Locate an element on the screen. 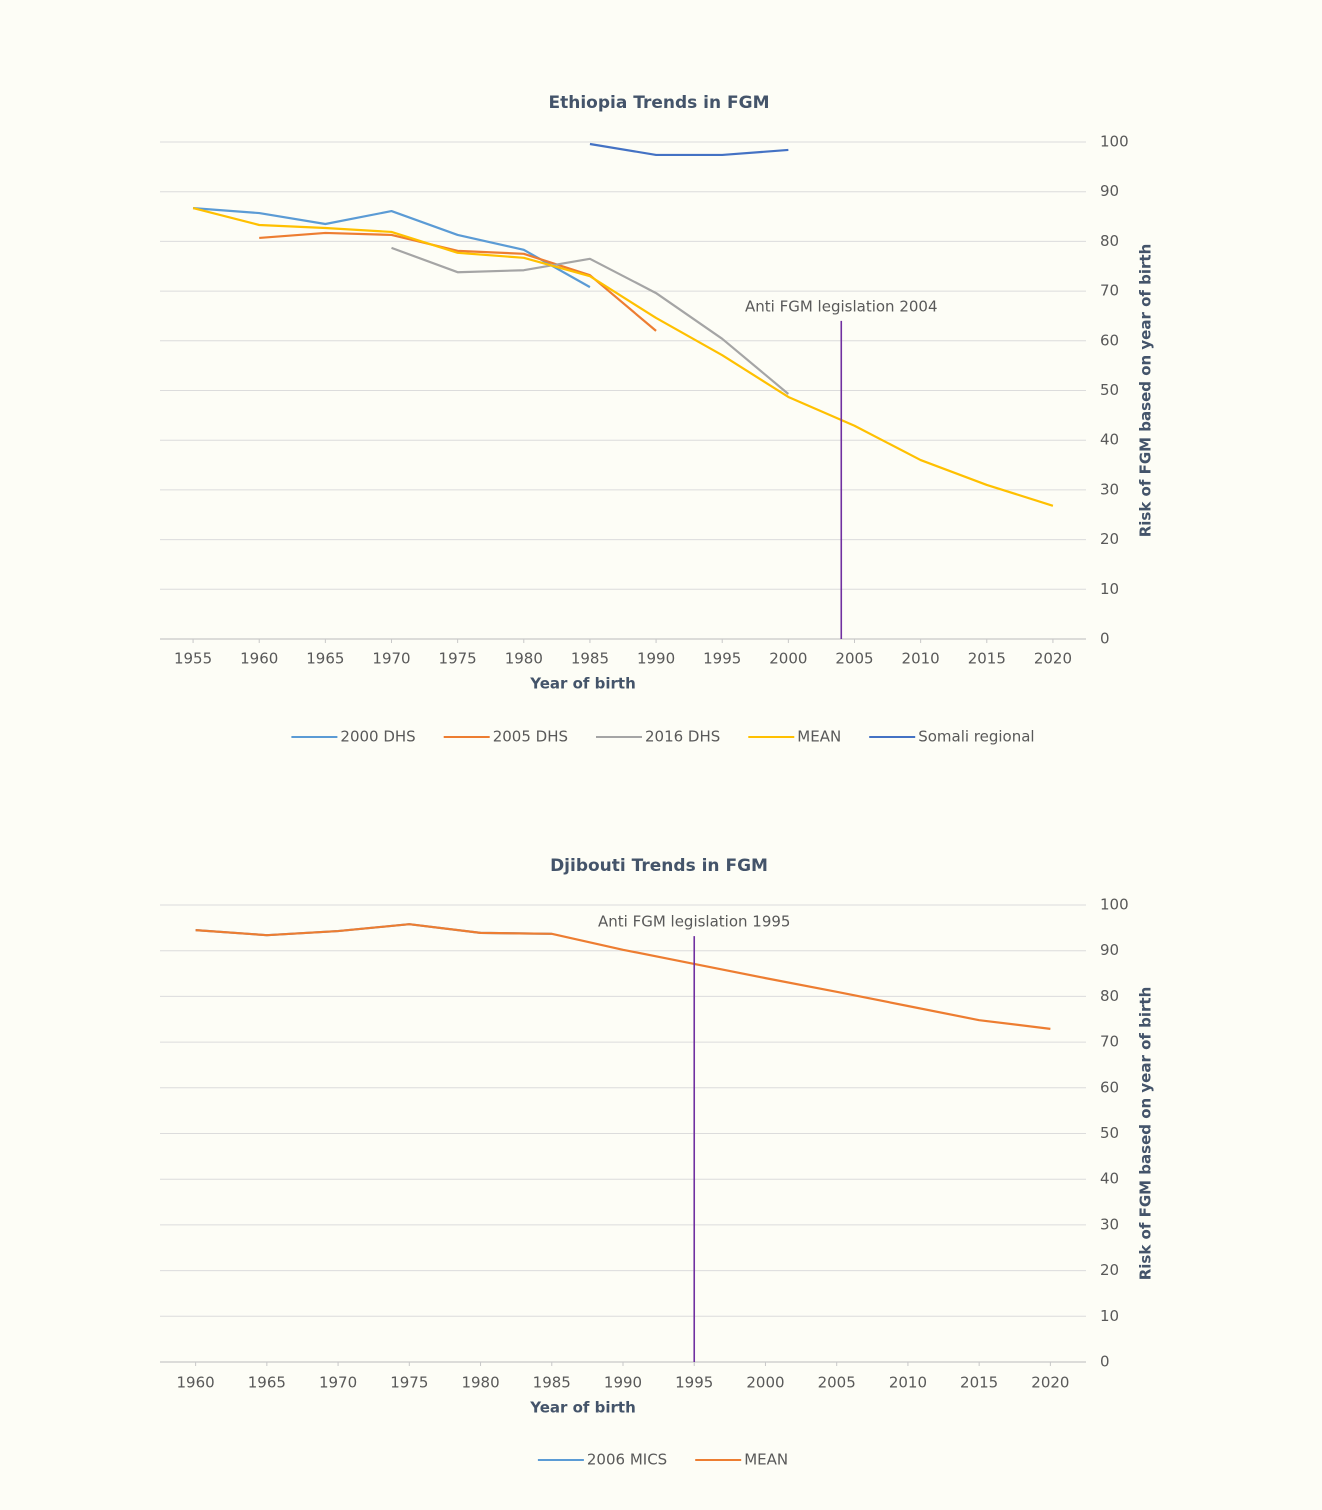  legend-label: 2005 DHS is located at coordinates (530, 737).